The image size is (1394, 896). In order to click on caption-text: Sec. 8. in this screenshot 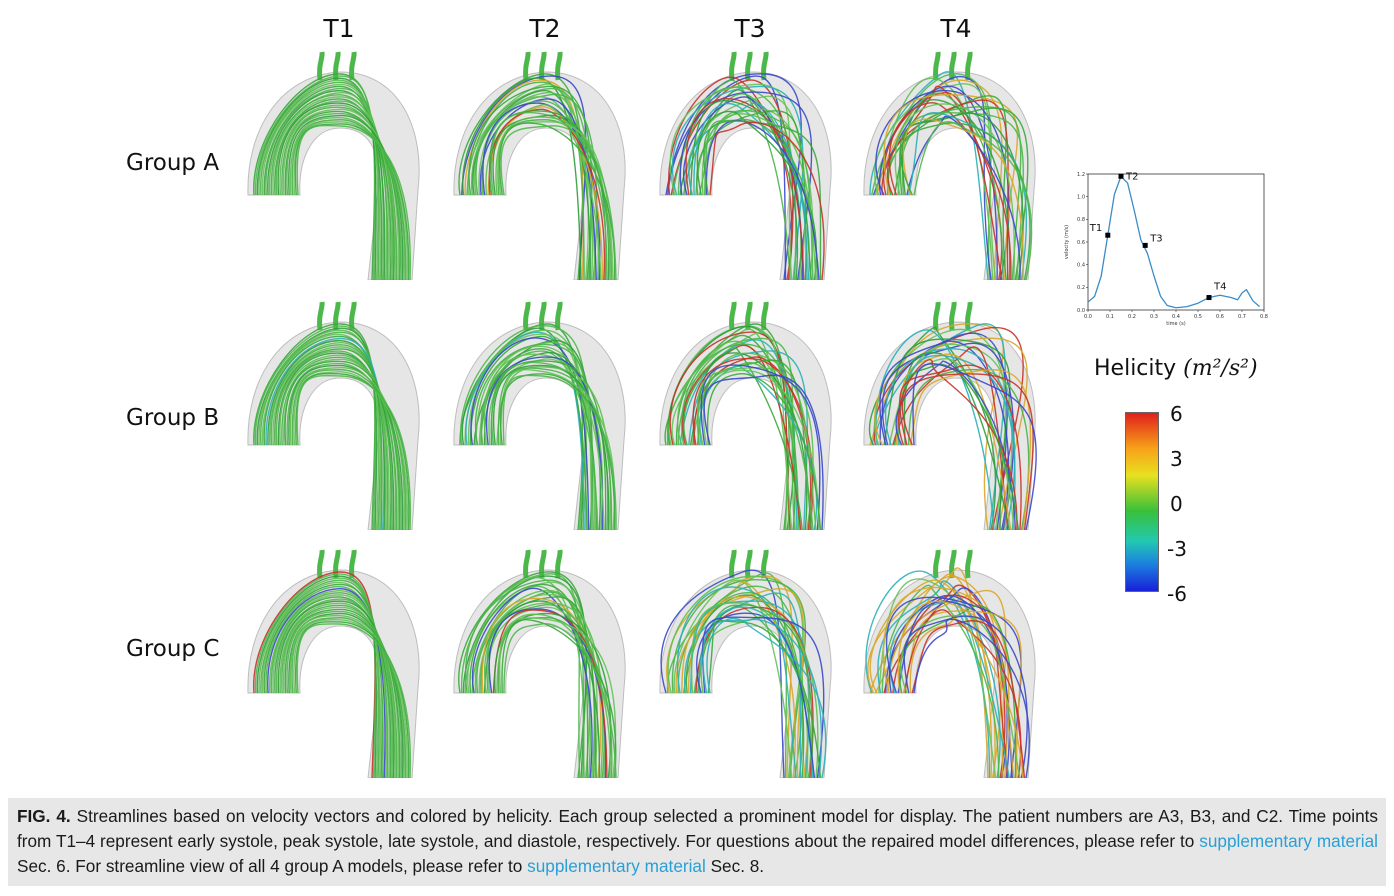, I will do `click(735, 866)`.